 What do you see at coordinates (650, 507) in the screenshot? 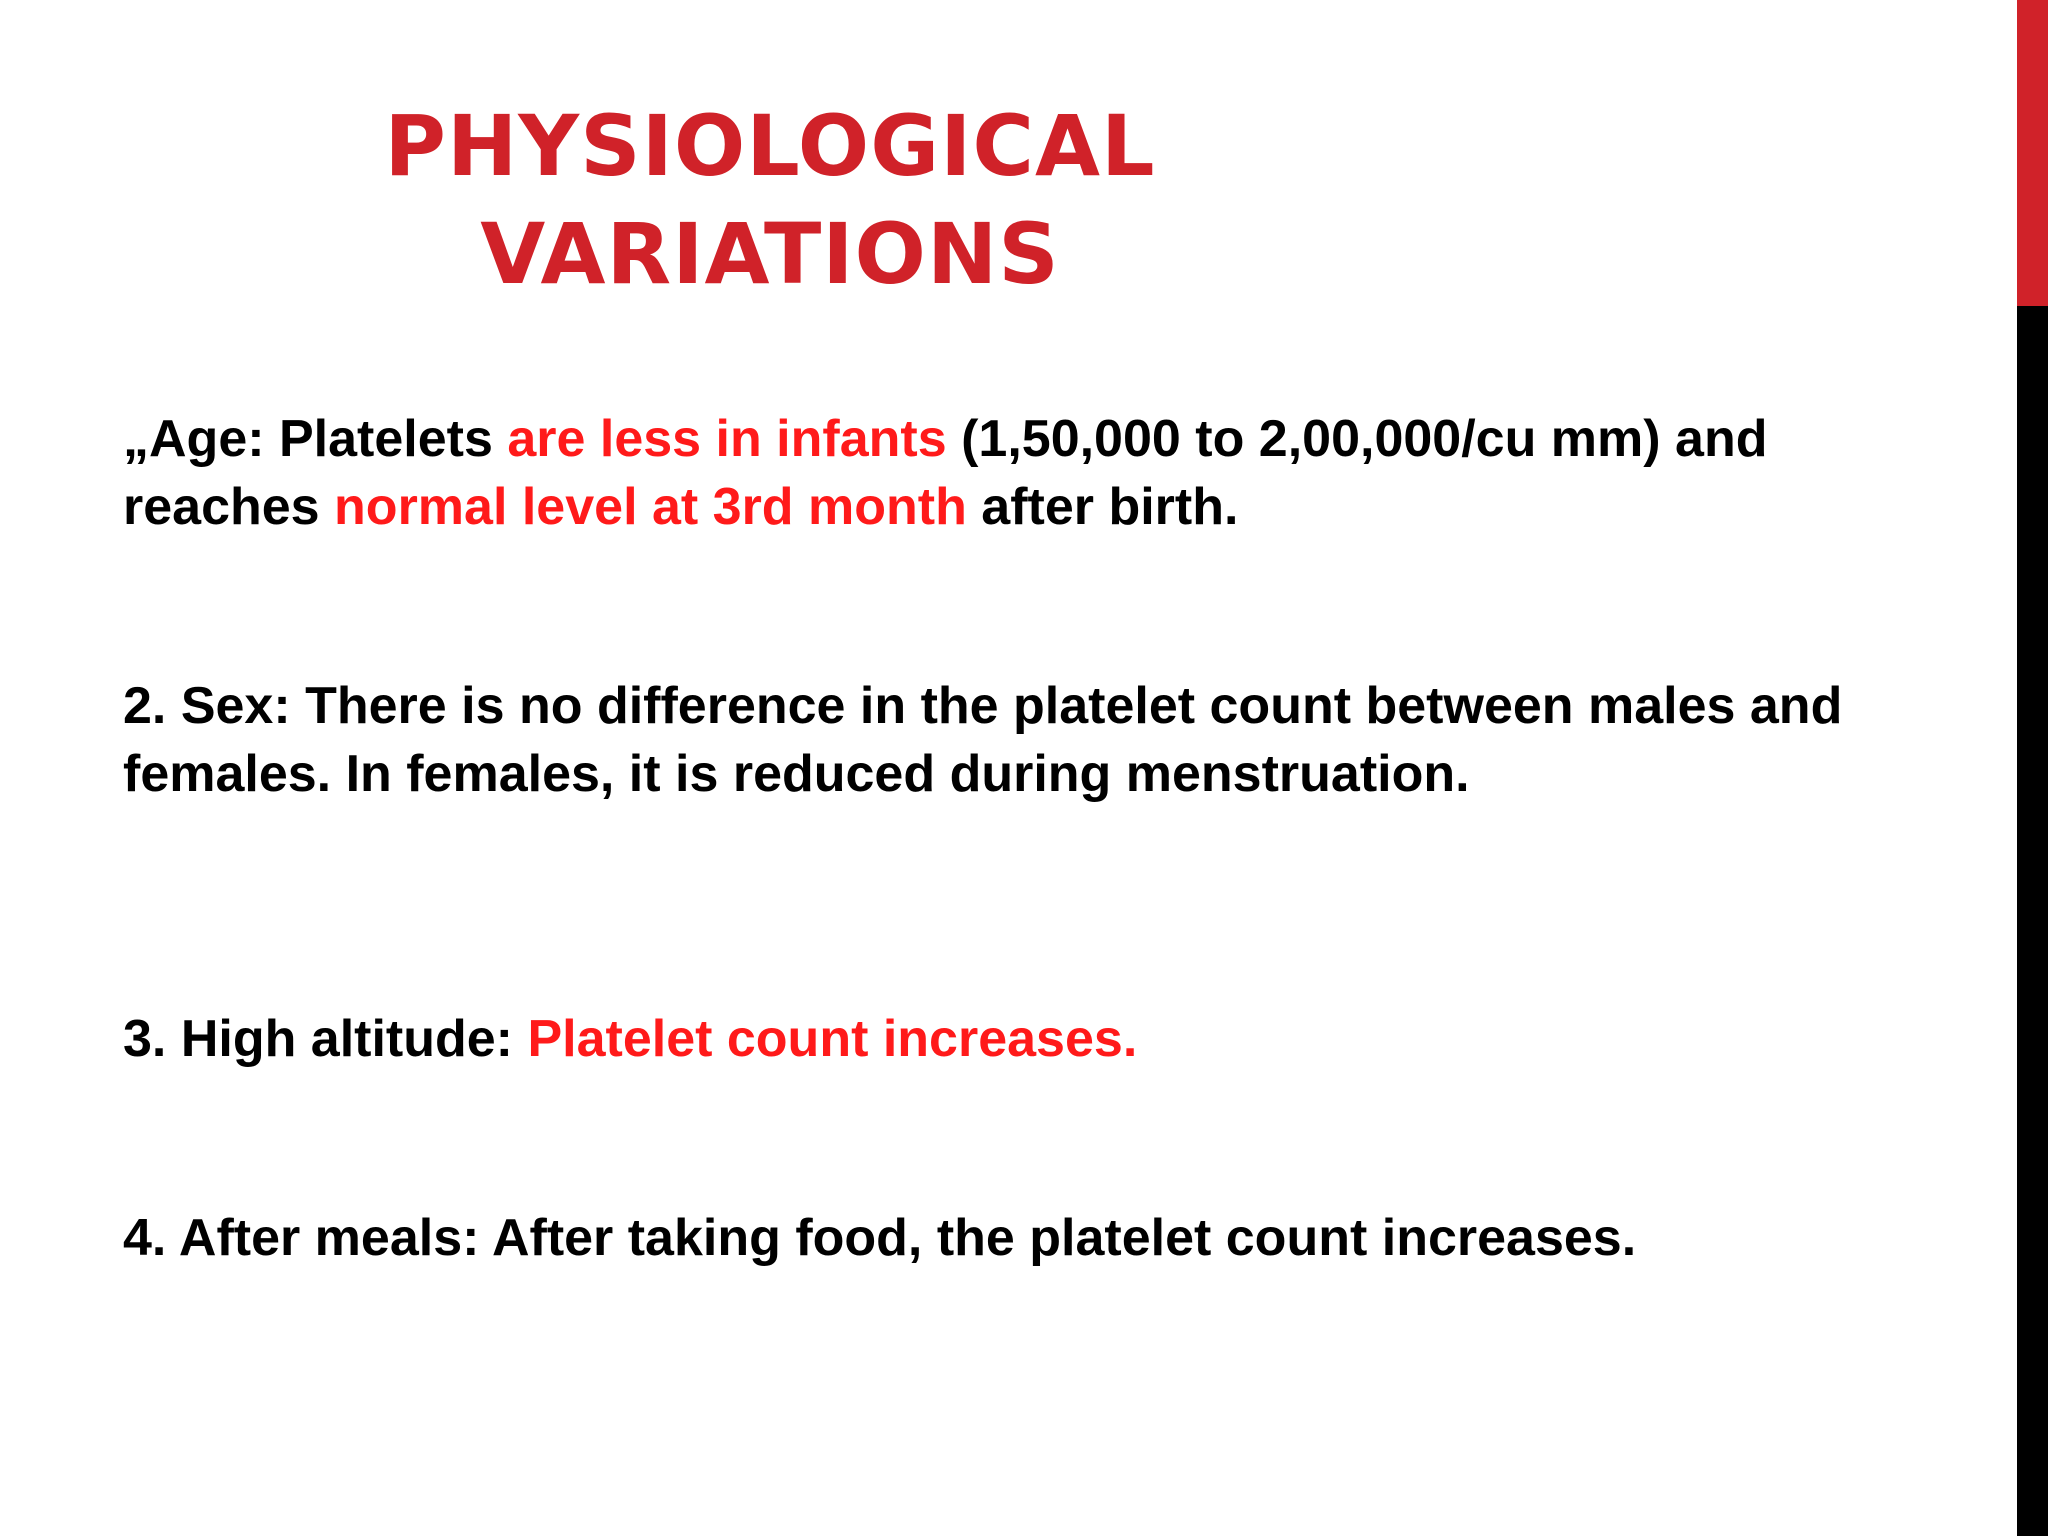
I see `point-age-highlight-2: normal level at 3rd month` at bounding box center [650, 507].